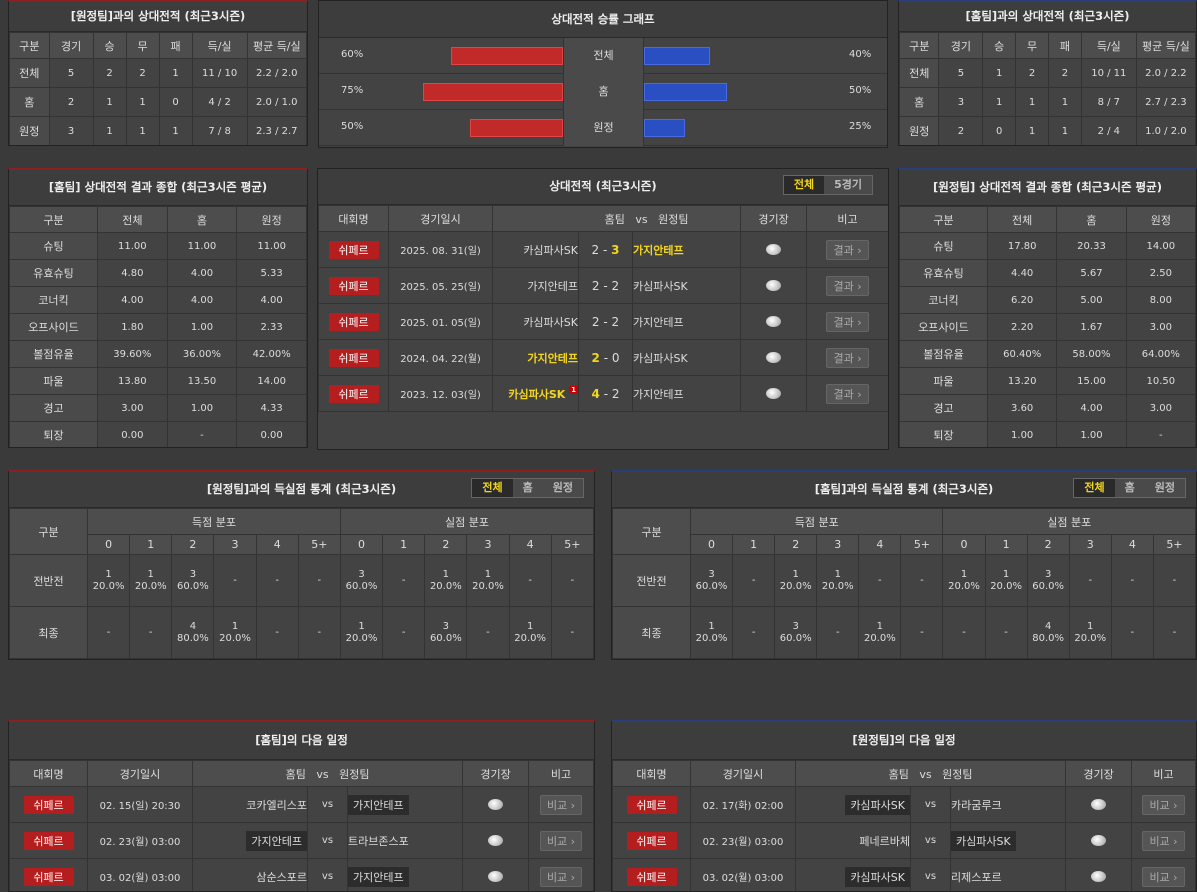 The width and height of the screenshot is (1197, 892). I want to click on cell: 2.7 / 2.3, so click(1165, 102).